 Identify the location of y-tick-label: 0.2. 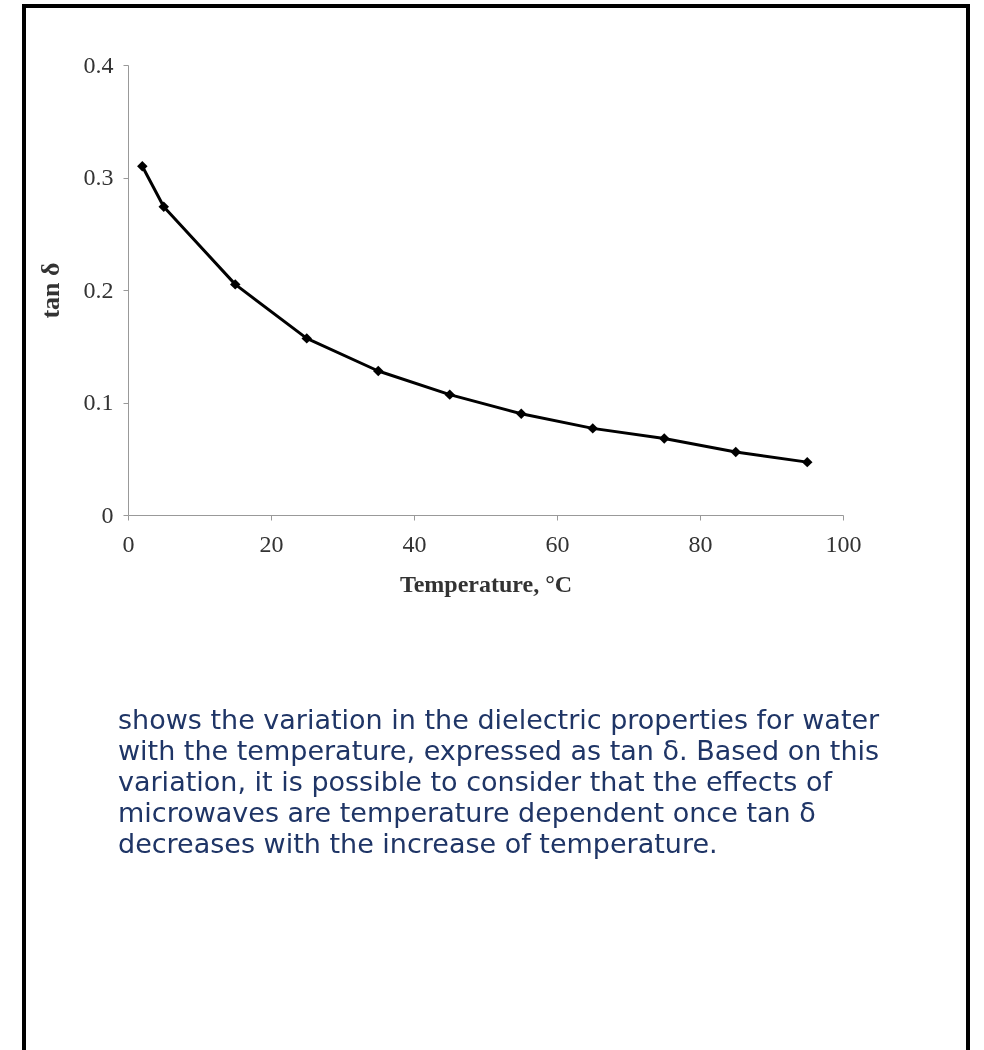
(98, 289).